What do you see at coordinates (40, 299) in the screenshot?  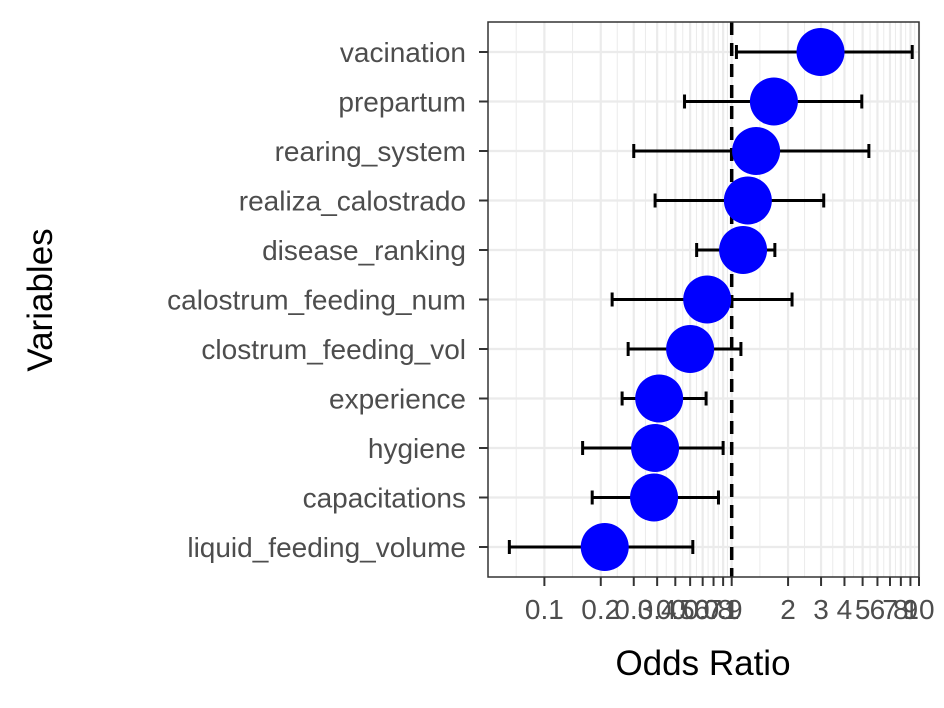 I see `y-axis-title: Variables` at bounding box center [40, 299].